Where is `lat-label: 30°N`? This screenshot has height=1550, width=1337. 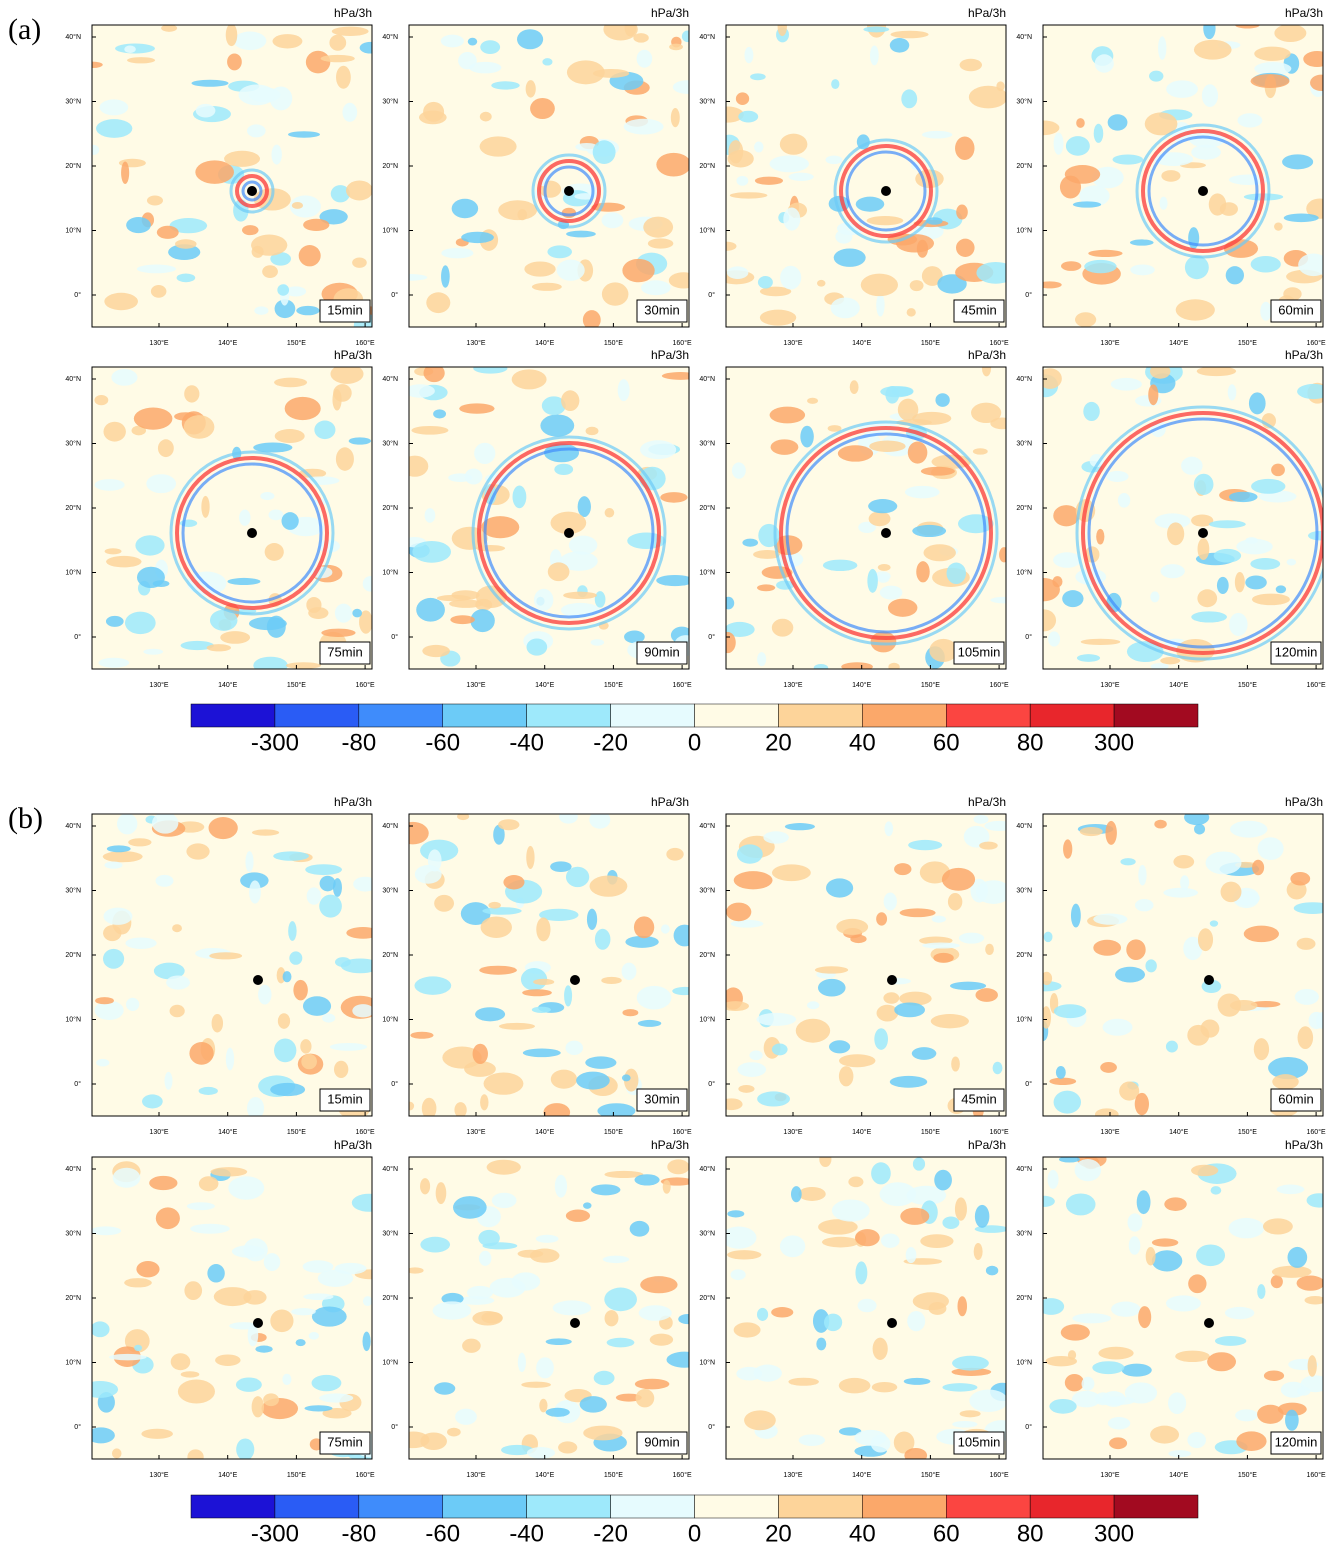
lat-label: 30°N is located at coordinates (1024, 890).